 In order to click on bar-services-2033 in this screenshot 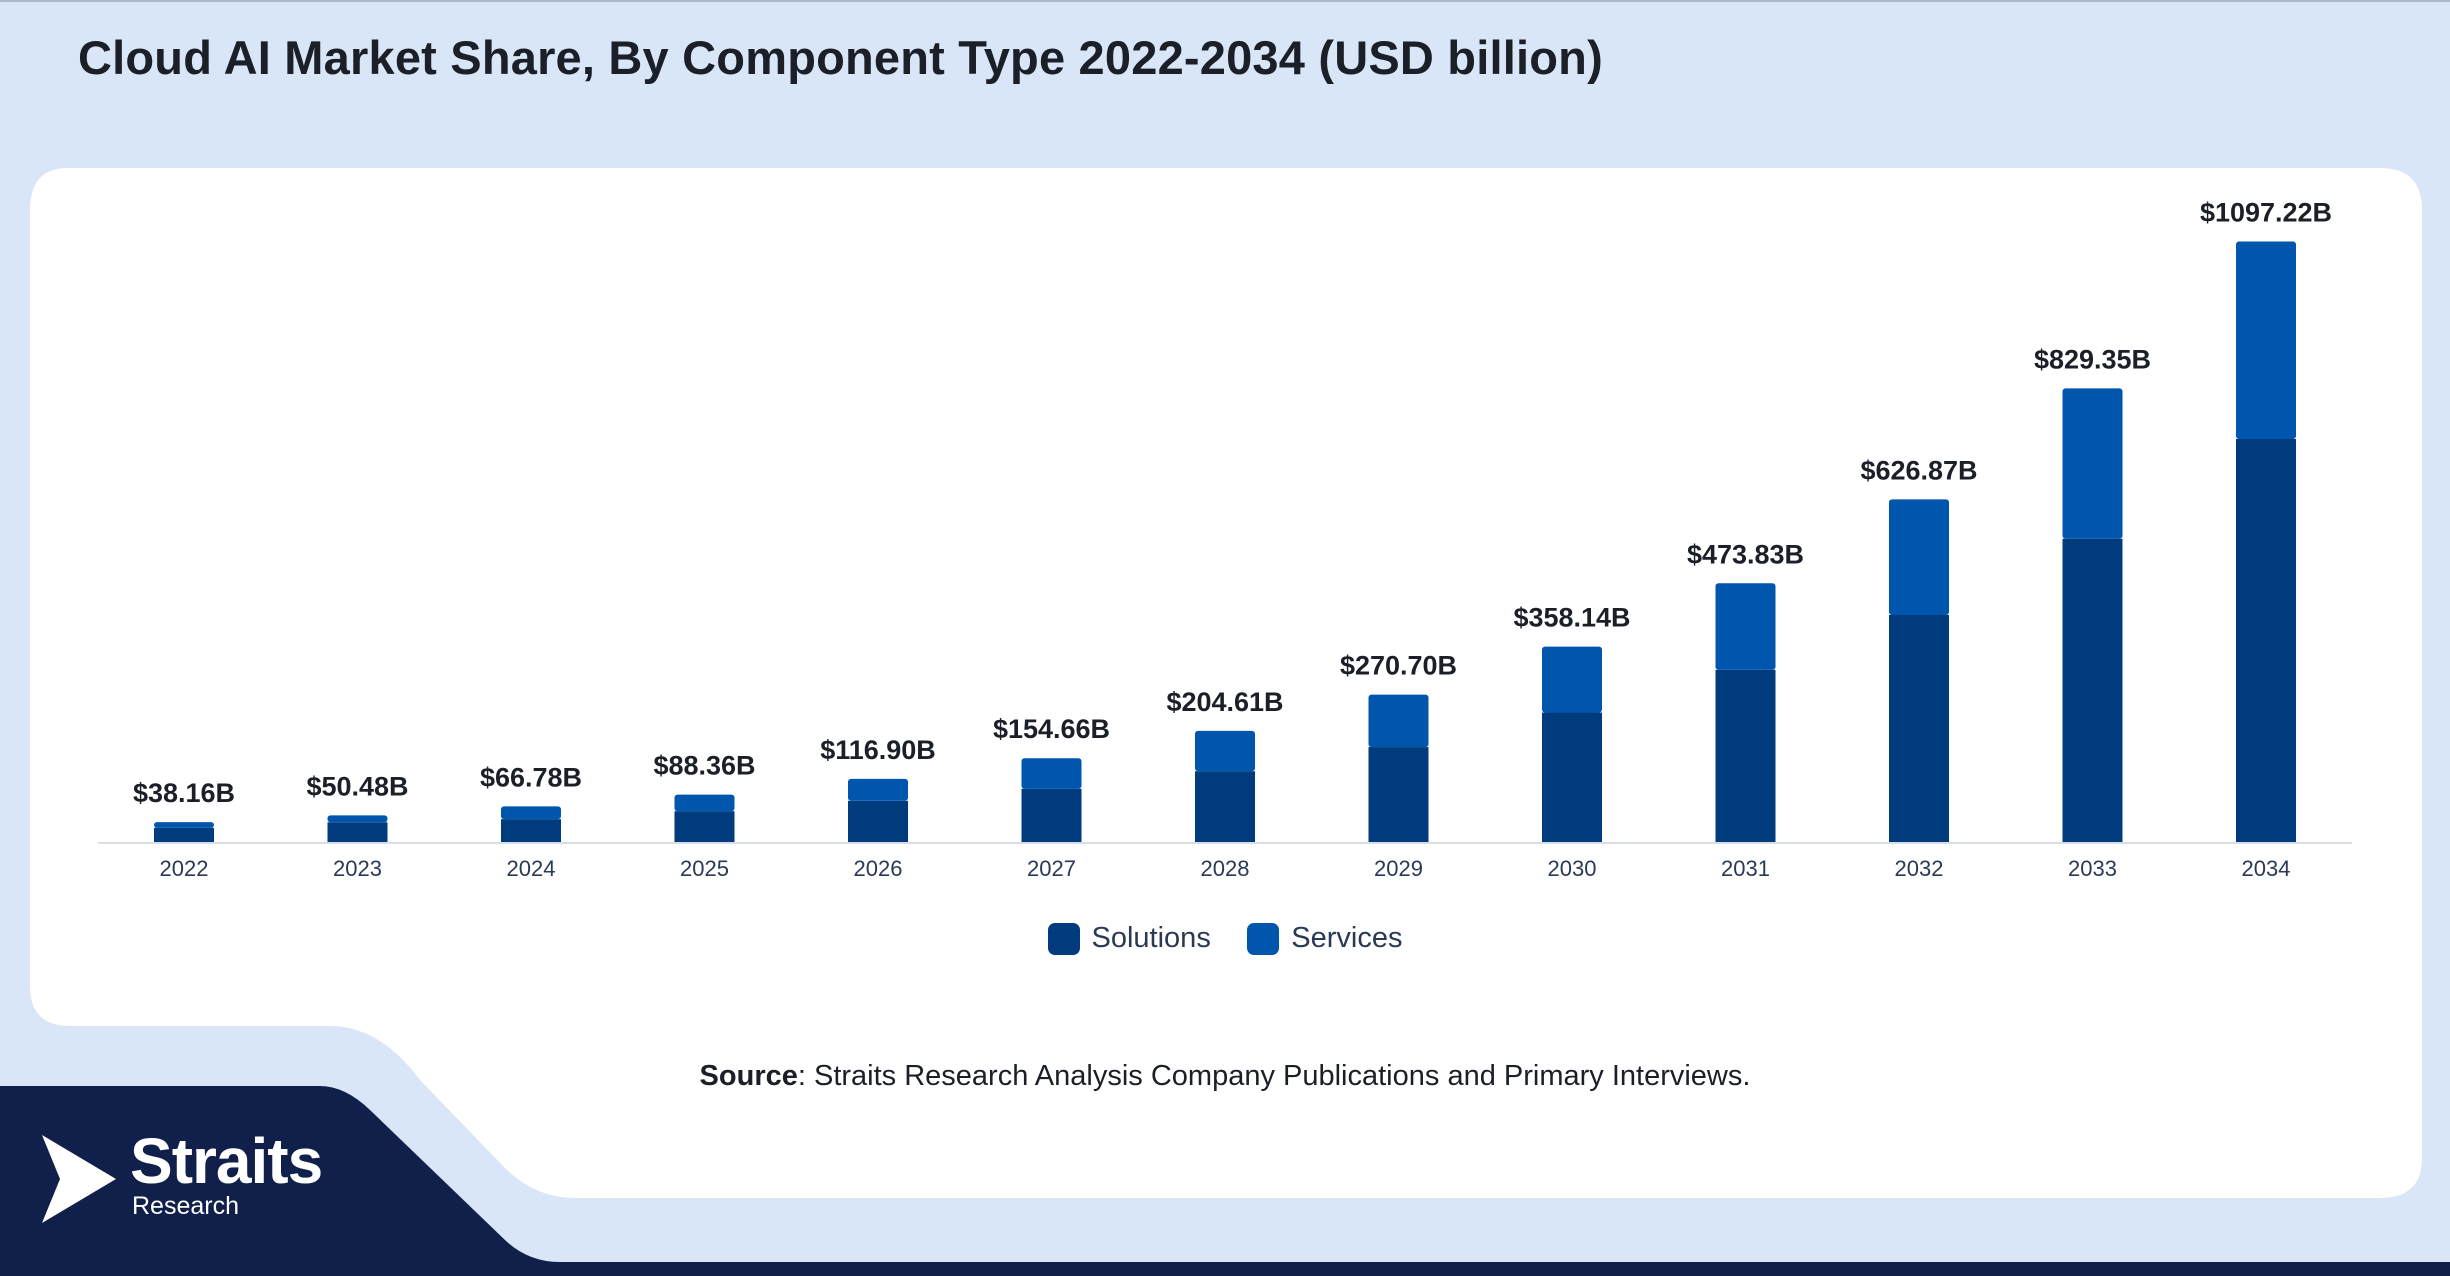, I will do `click(2092, 463)`.